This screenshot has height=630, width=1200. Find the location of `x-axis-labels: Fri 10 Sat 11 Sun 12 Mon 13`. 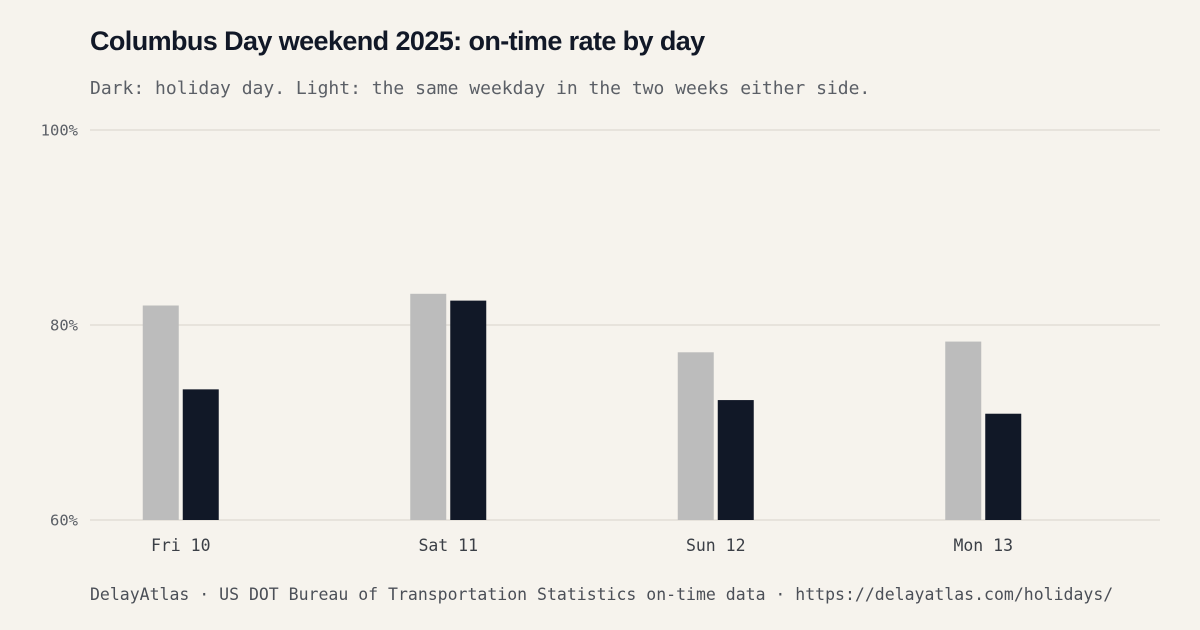

x-axis-labels: Fri 10 Sat 11 Sun 12 Mon 13 is located at coordinates (582, 545).